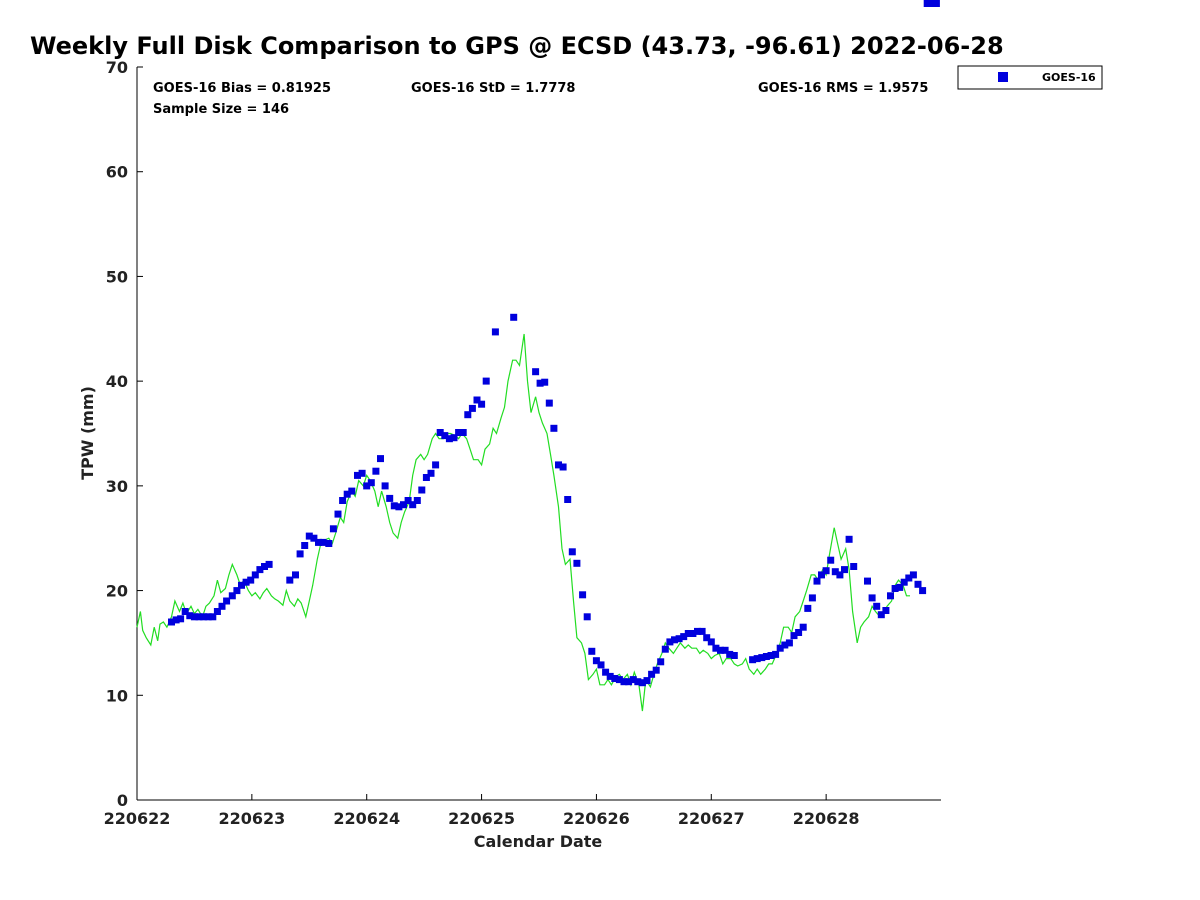 This screenshot has height=900, width=1200. Describe the element at coordinates (493, 88) in the screenshot. I see `stat-std: GOES-16 StD = 1.7778` at that location.